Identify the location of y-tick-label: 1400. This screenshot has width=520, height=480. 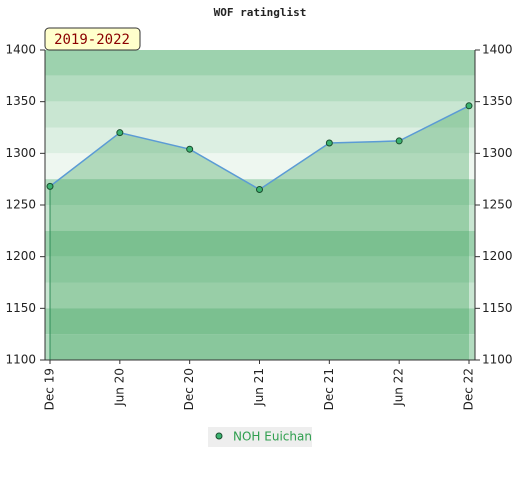
(20, 50).